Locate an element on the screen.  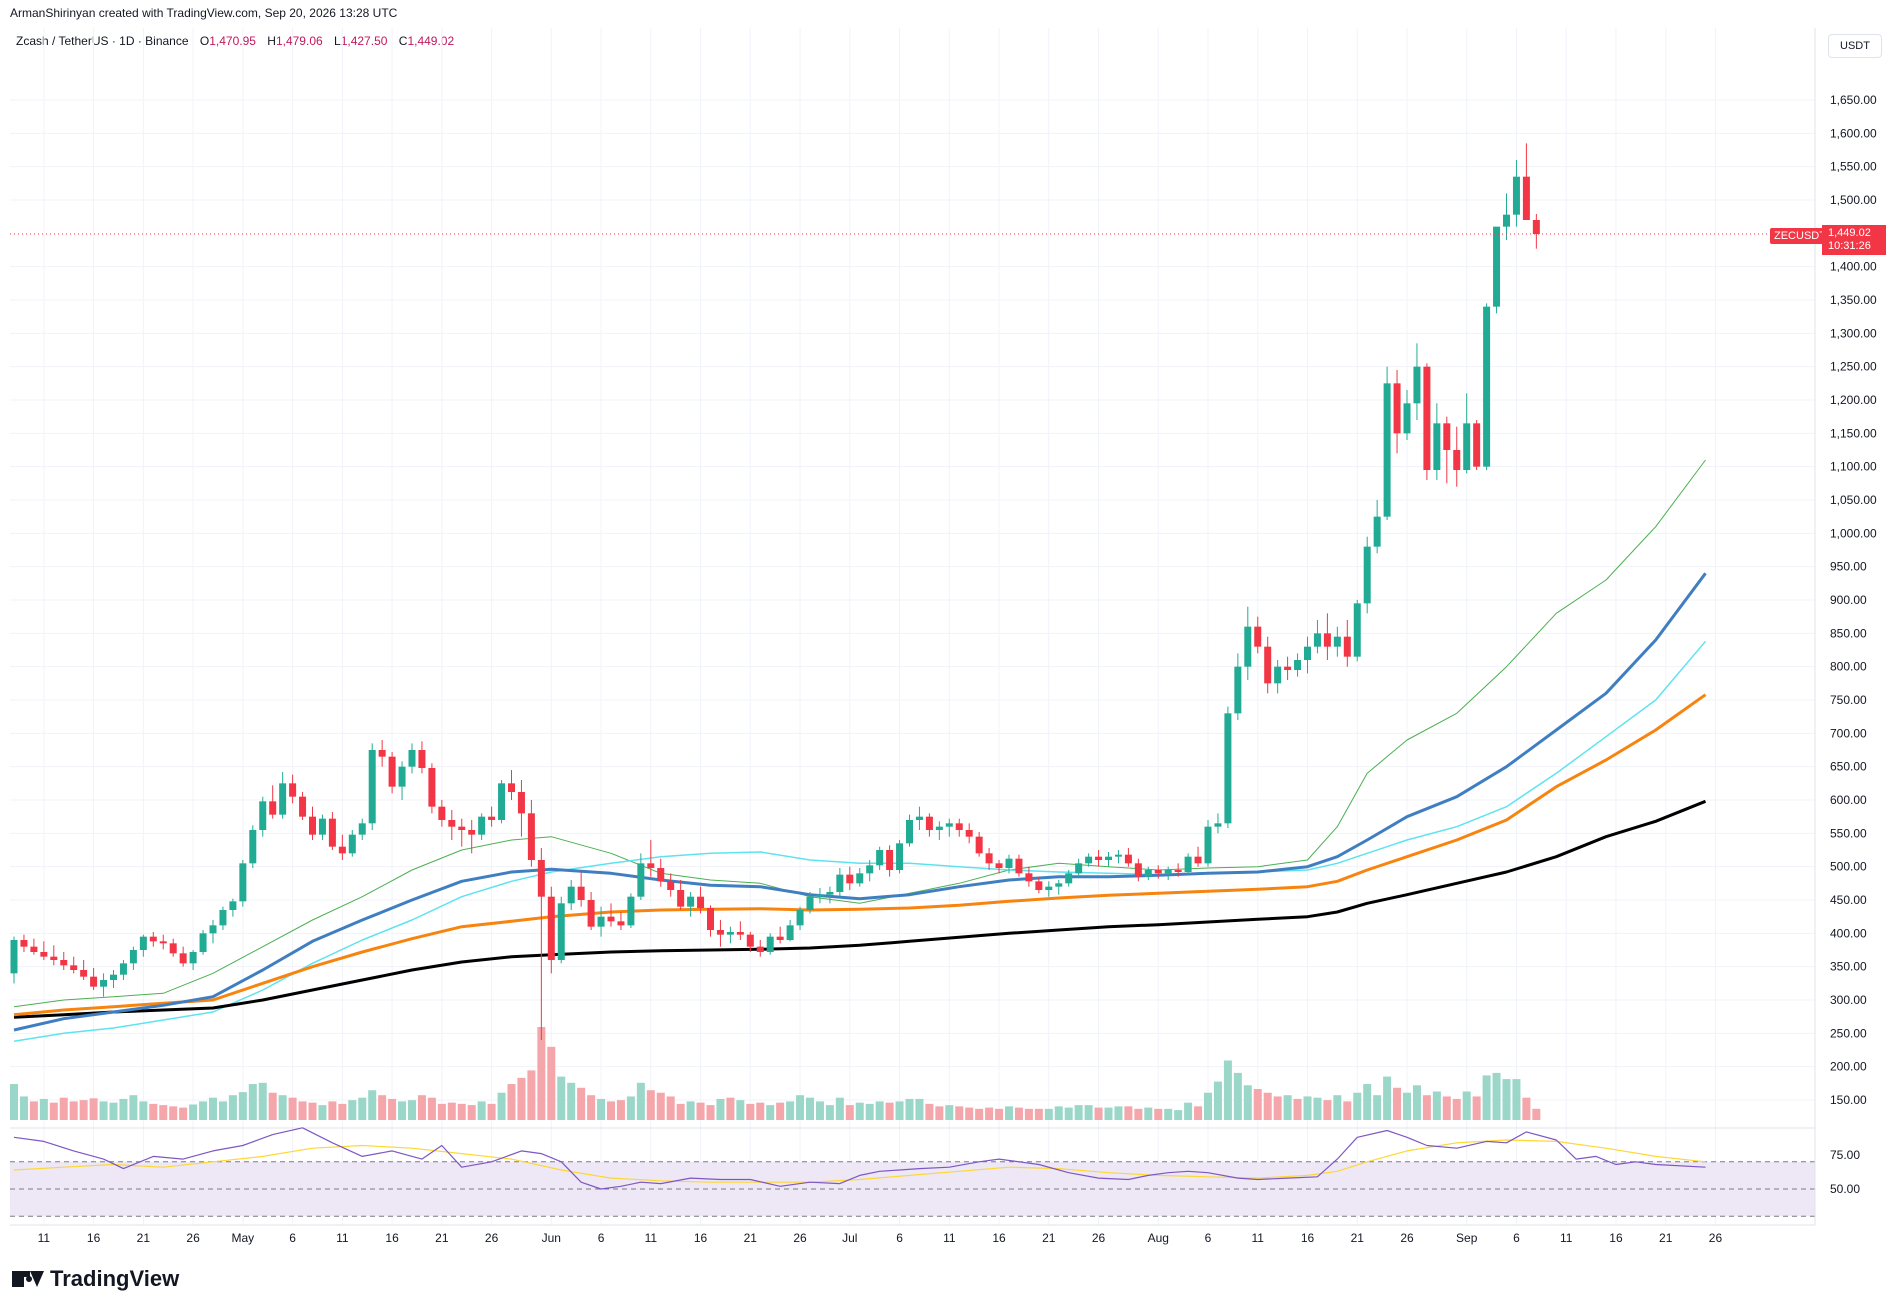
price-axis-label: 250.00 is located at coordinates (1848, 1033).